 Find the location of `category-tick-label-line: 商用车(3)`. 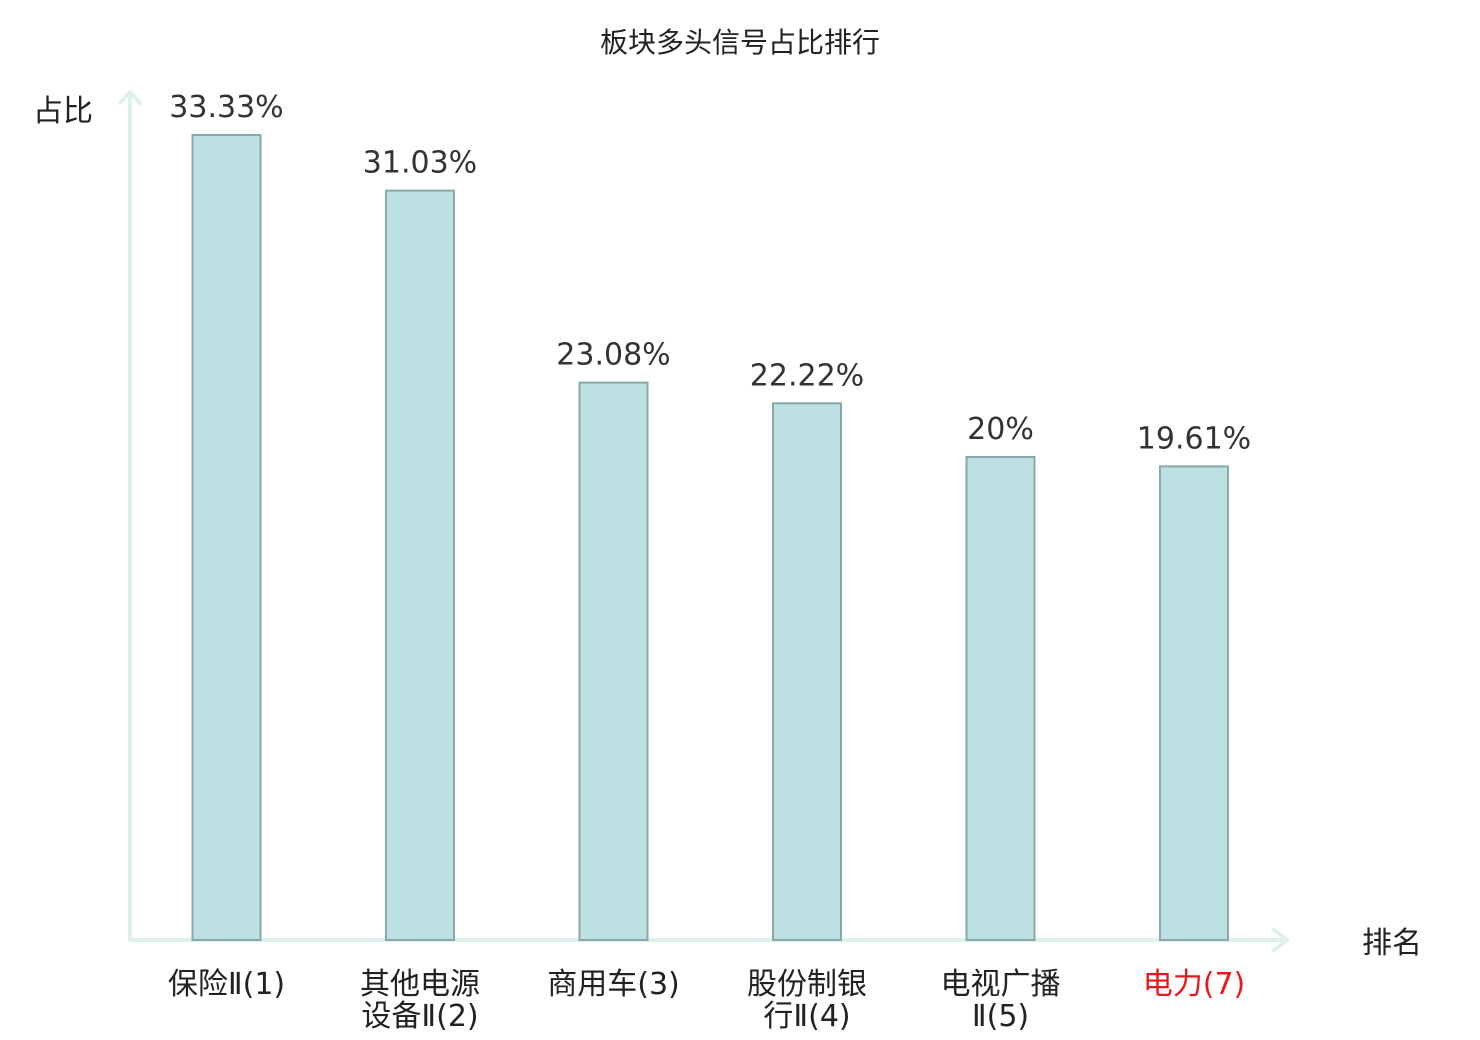

category-tick-label-line: 商用车(3) is located at coordinates (613, 984).